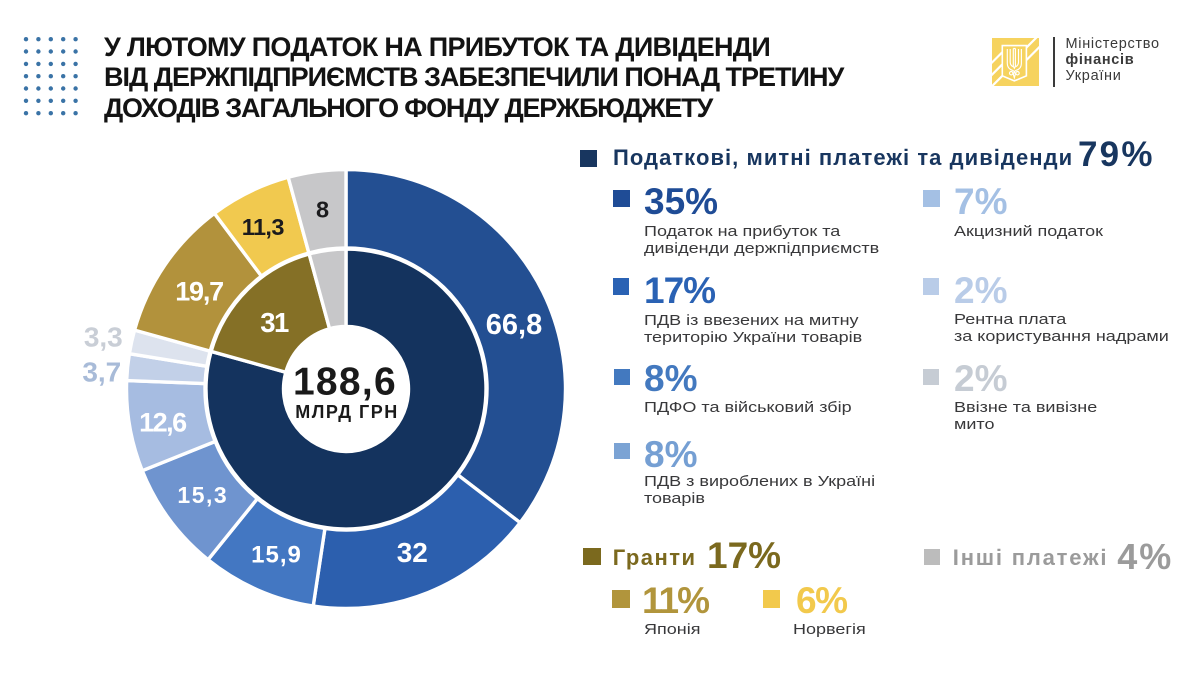 This screenshot has width=1200, height=673. I want to click on svg-text: 11,3, so click(263, 227).